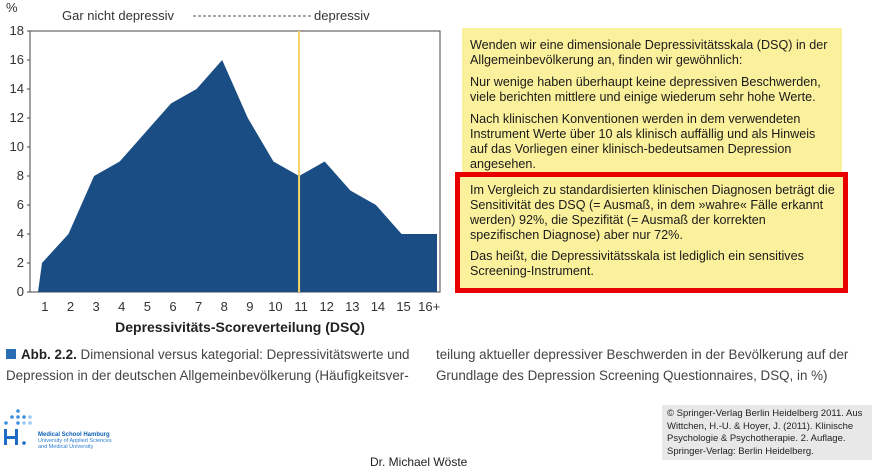 This screenshot has height=469, width=876. I want to click on x-tick-label: 13, so click(352, 306).